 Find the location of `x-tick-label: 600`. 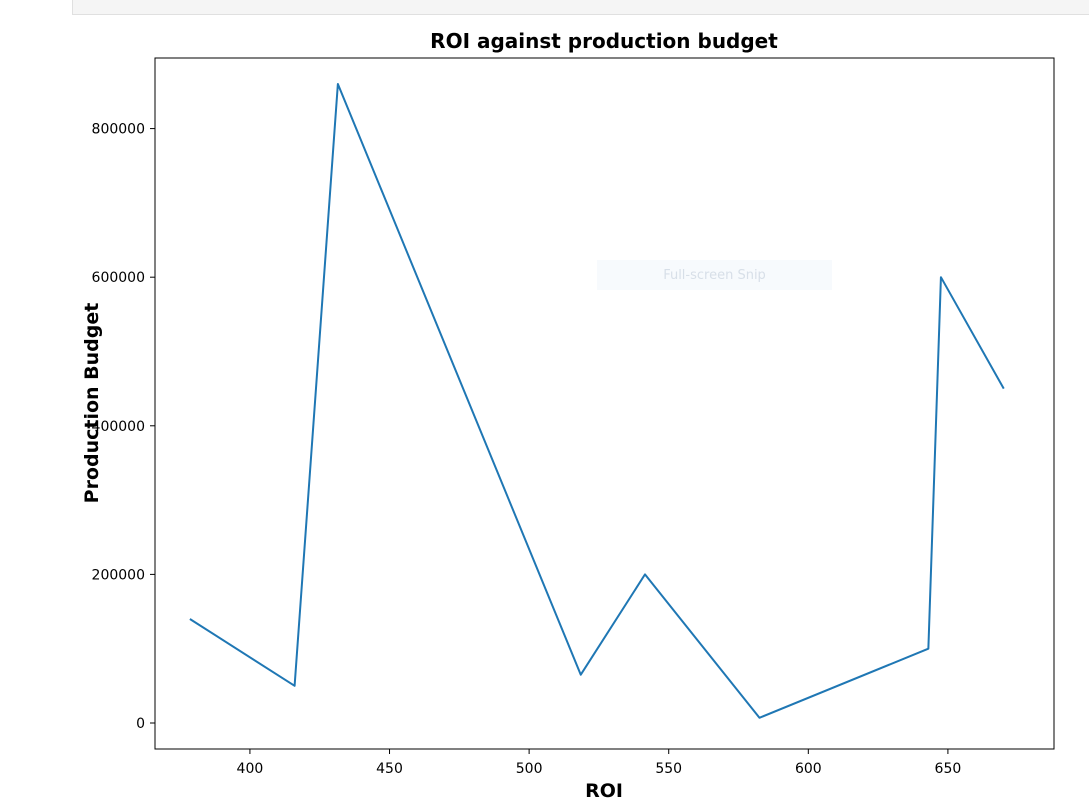

x-tick-label: 600 is located at coordinates (808, 769).